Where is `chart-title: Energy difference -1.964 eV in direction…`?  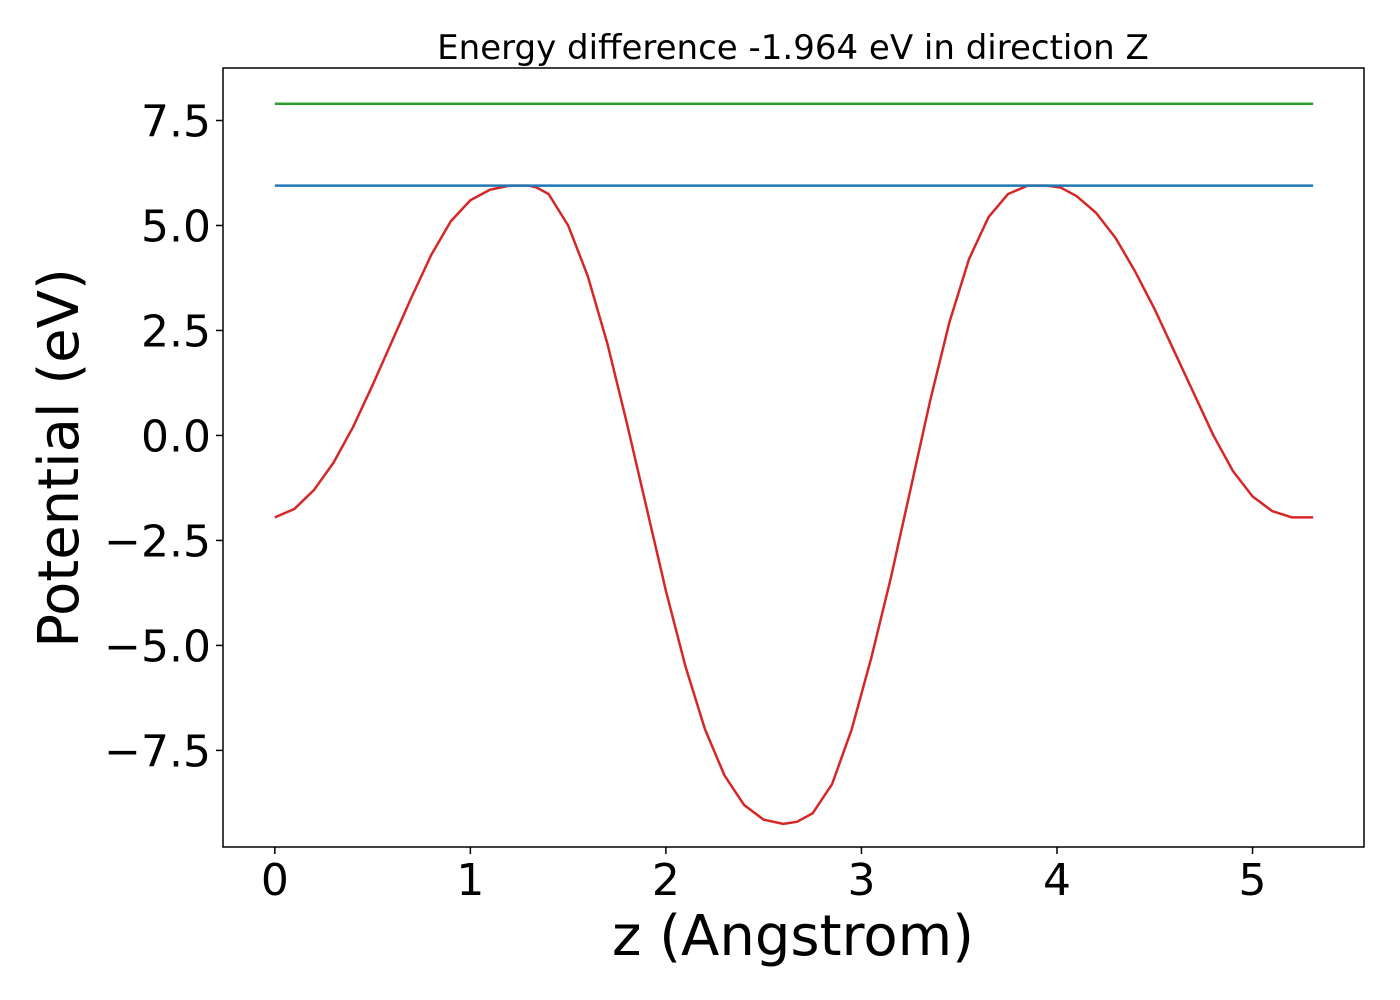 chart-title: Energy difference -1.964 eV in direction… is located at coordinates (793, 48).